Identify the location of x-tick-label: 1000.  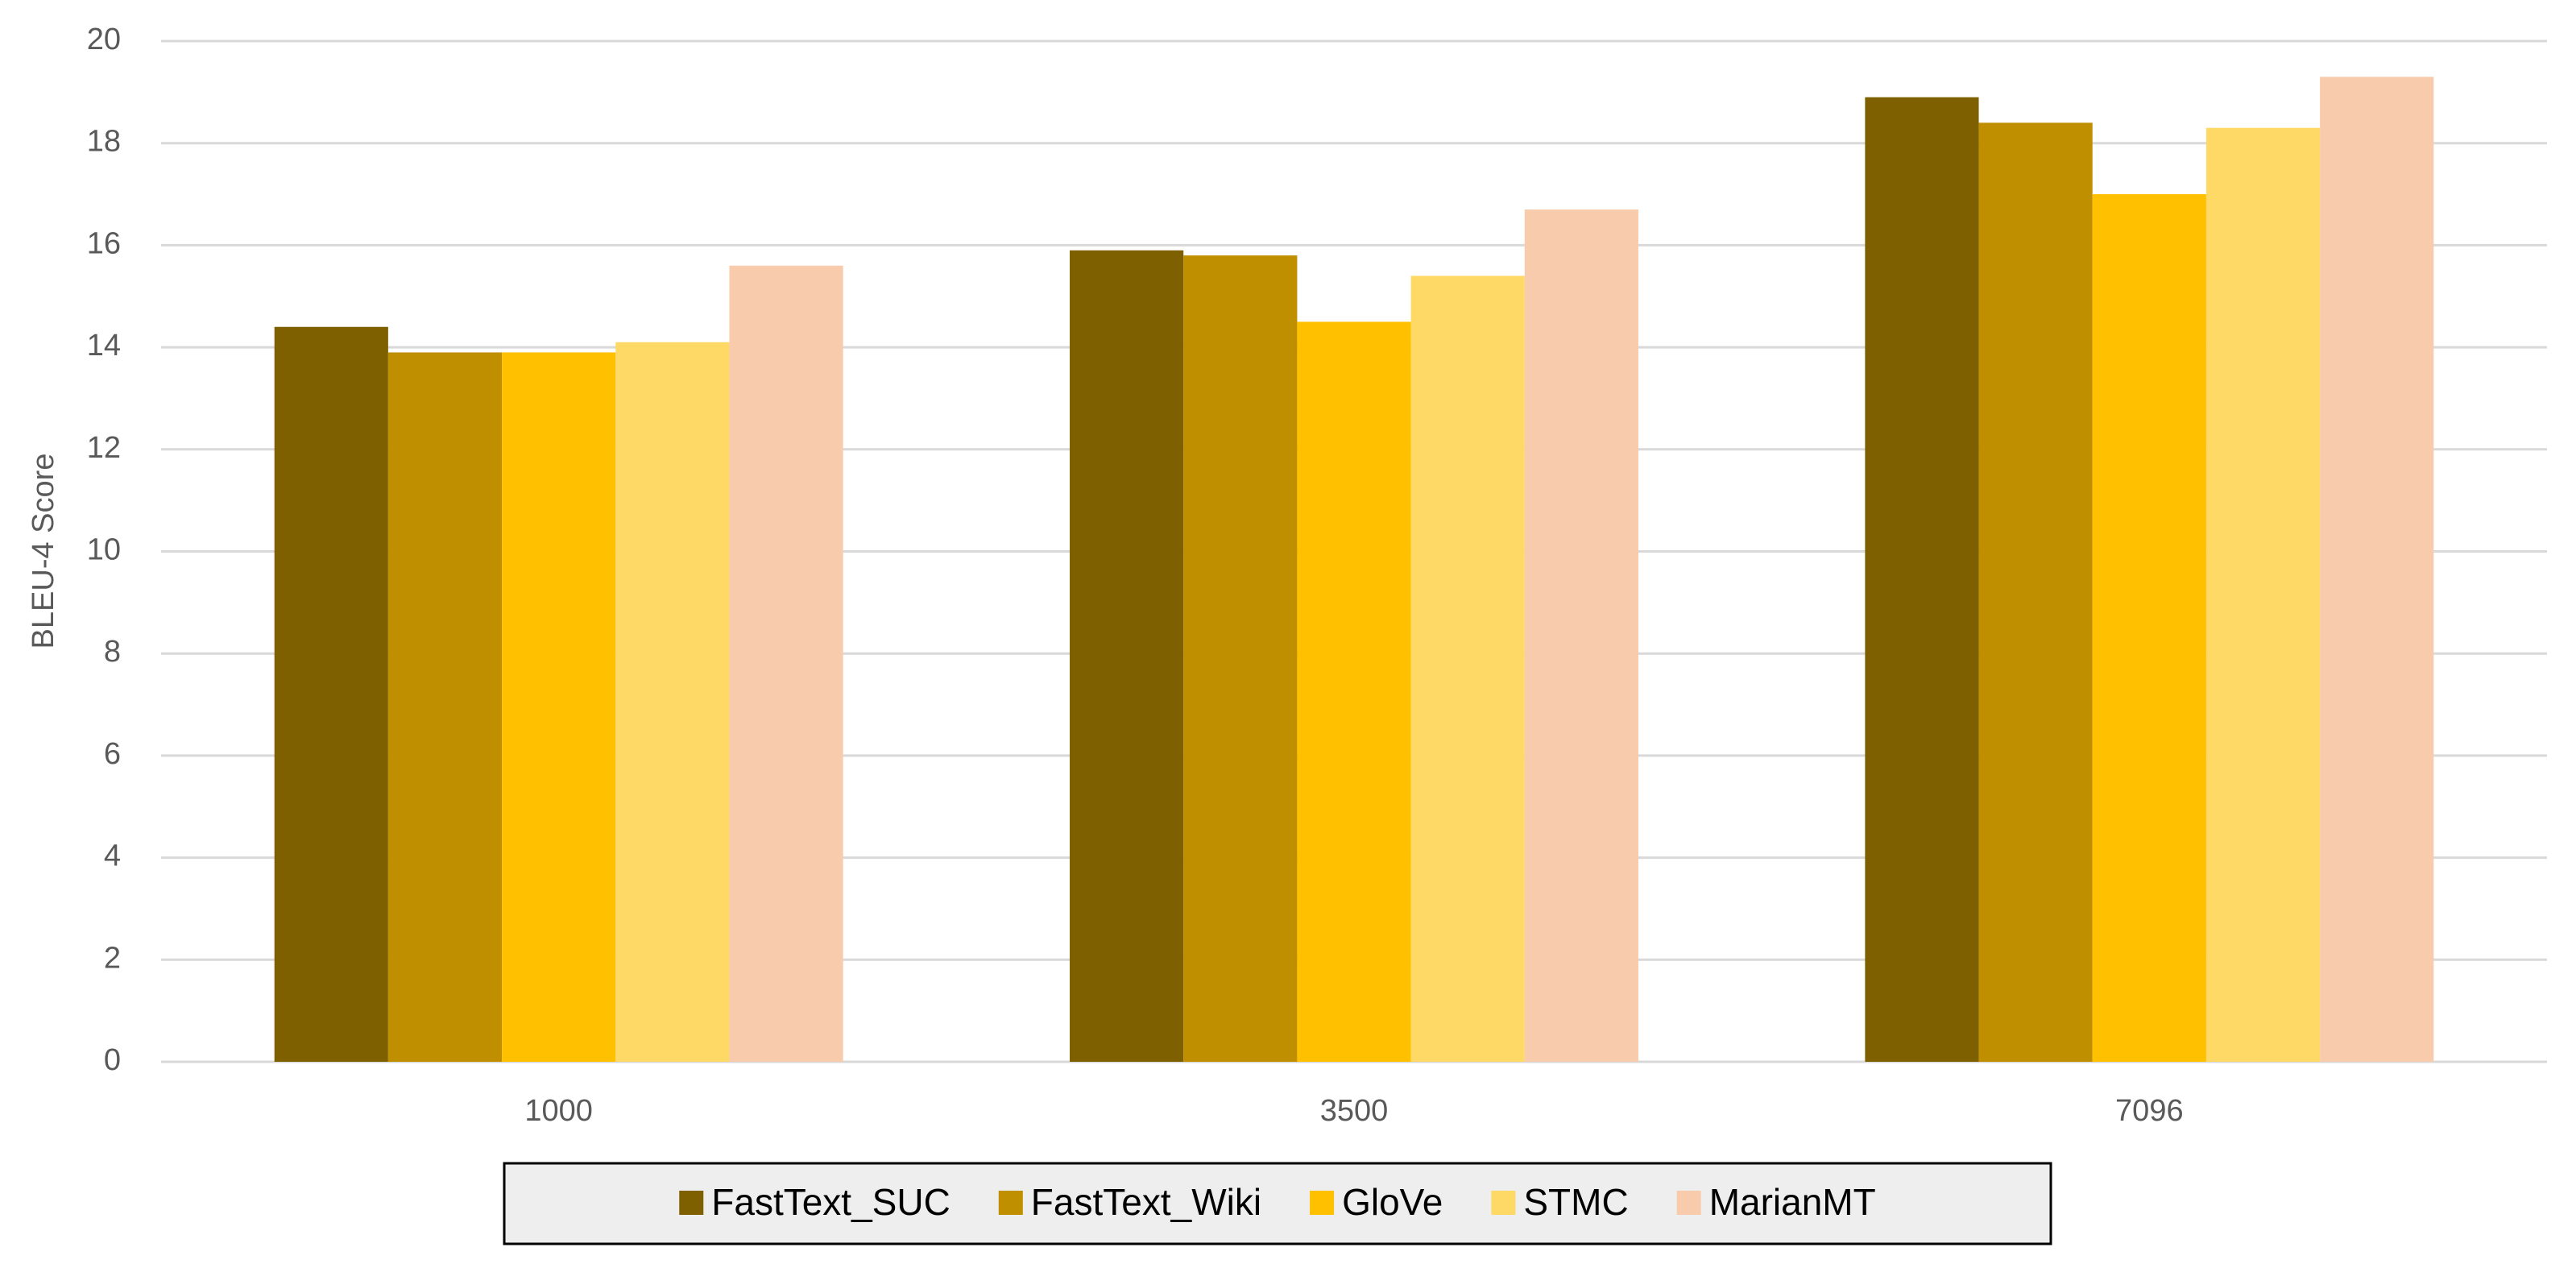
(558, 1111).